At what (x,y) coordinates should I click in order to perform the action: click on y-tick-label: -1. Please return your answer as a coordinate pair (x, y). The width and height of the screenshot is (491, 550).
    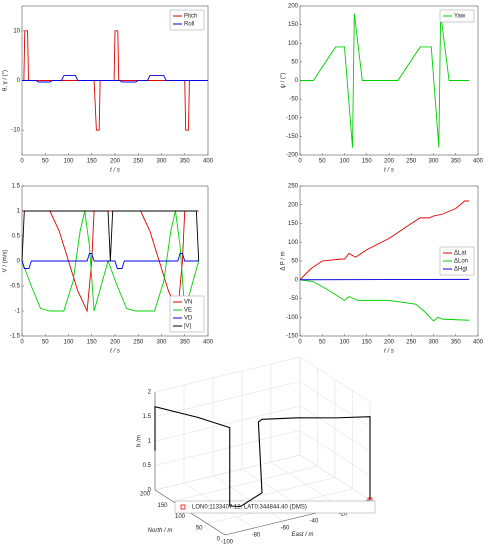
    Looking at the image, I should click on (18, 312).